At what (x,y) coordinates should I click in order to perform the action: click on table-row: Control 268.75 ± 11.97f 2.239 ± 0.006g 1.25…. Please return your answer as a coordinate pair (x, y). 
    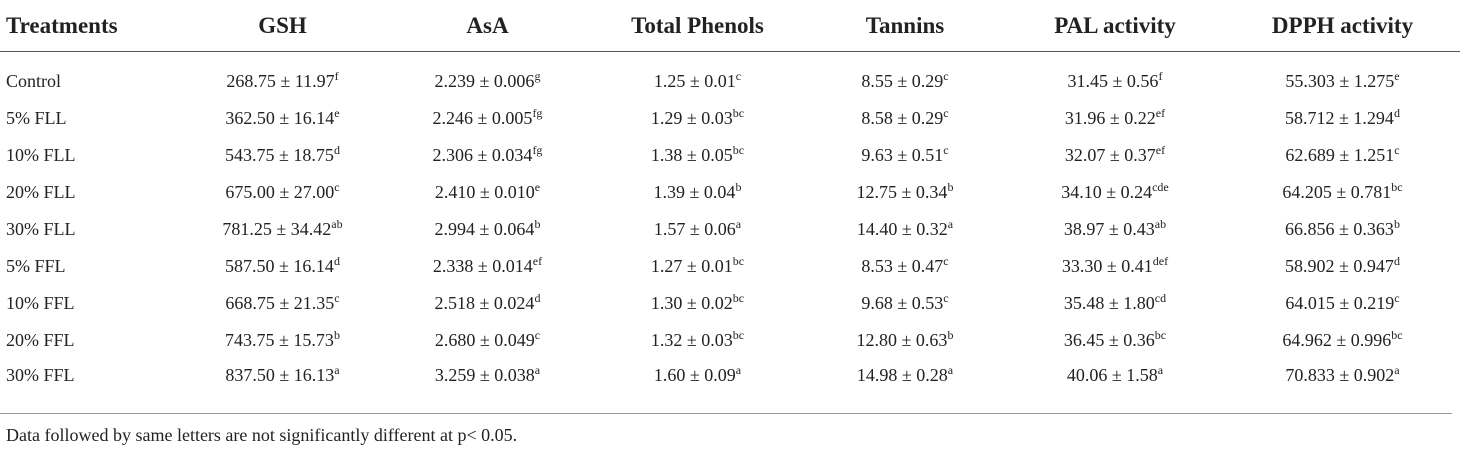
    Looking at the image, I should click on (730, 76).